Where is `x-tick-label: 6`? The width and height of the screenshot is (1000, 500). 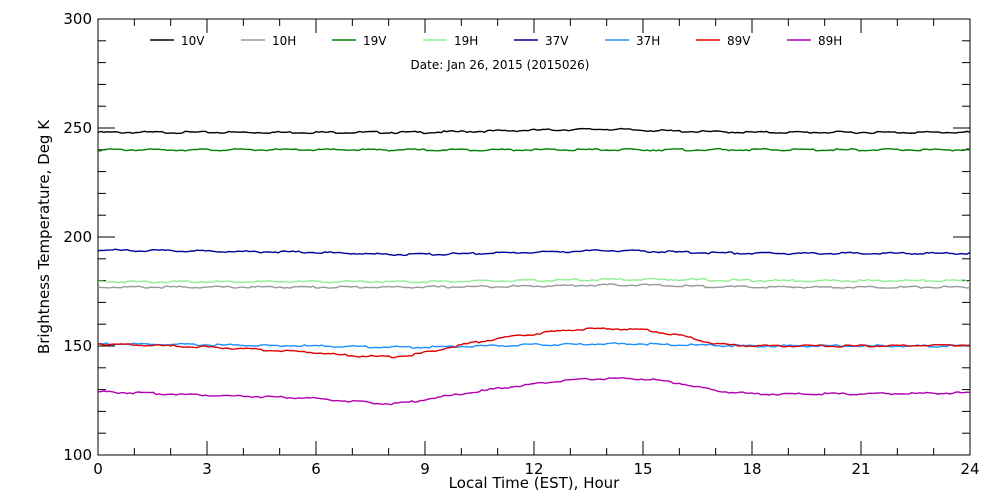 x-tick-label: 6 is located at coordinates (316, 469).